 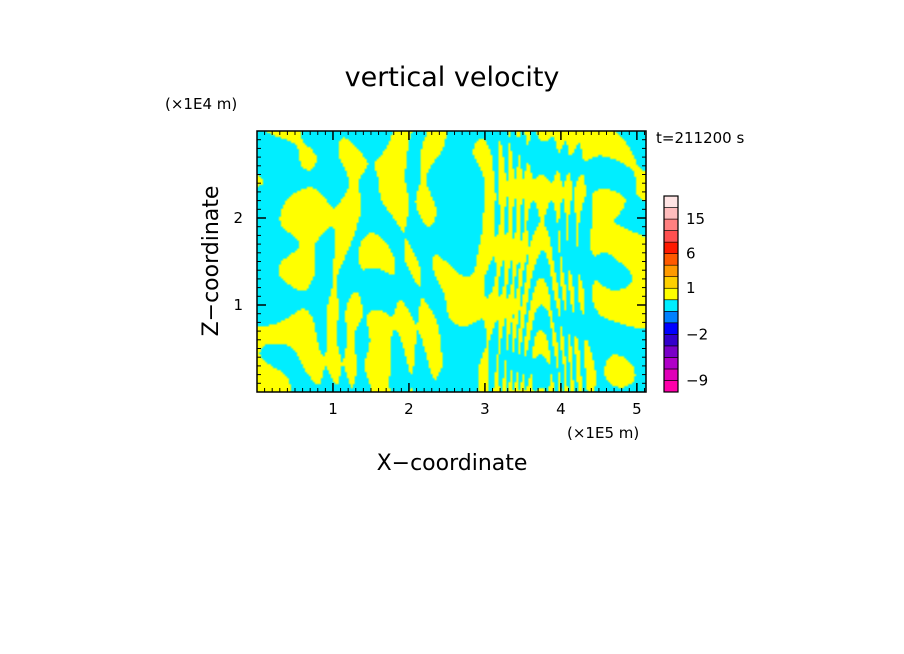 I want to click on colorbar-label: 15, so click(x=695, y=219).